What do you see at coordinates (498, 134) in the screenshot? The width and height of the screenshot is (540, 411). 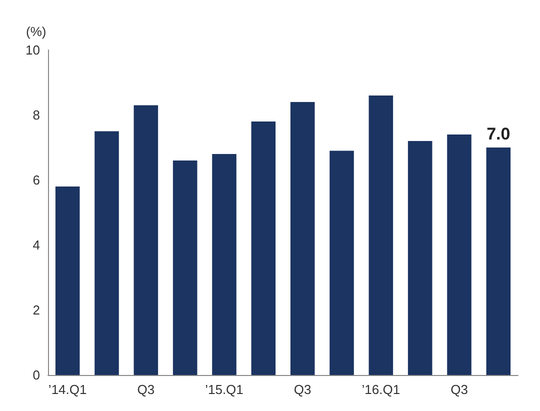 I see `data-label: 7.0` at bounding box center [498, 134].